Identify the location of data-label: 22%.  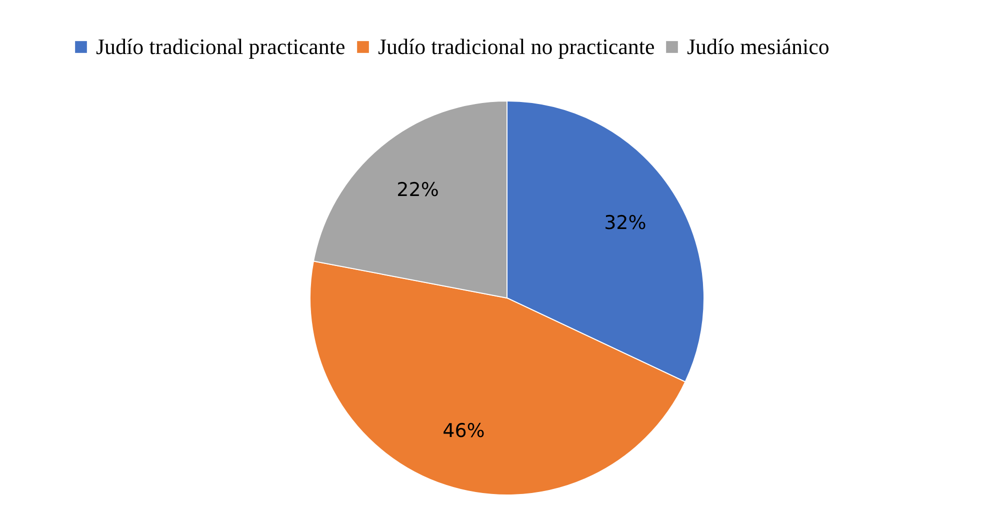
(417, 190).